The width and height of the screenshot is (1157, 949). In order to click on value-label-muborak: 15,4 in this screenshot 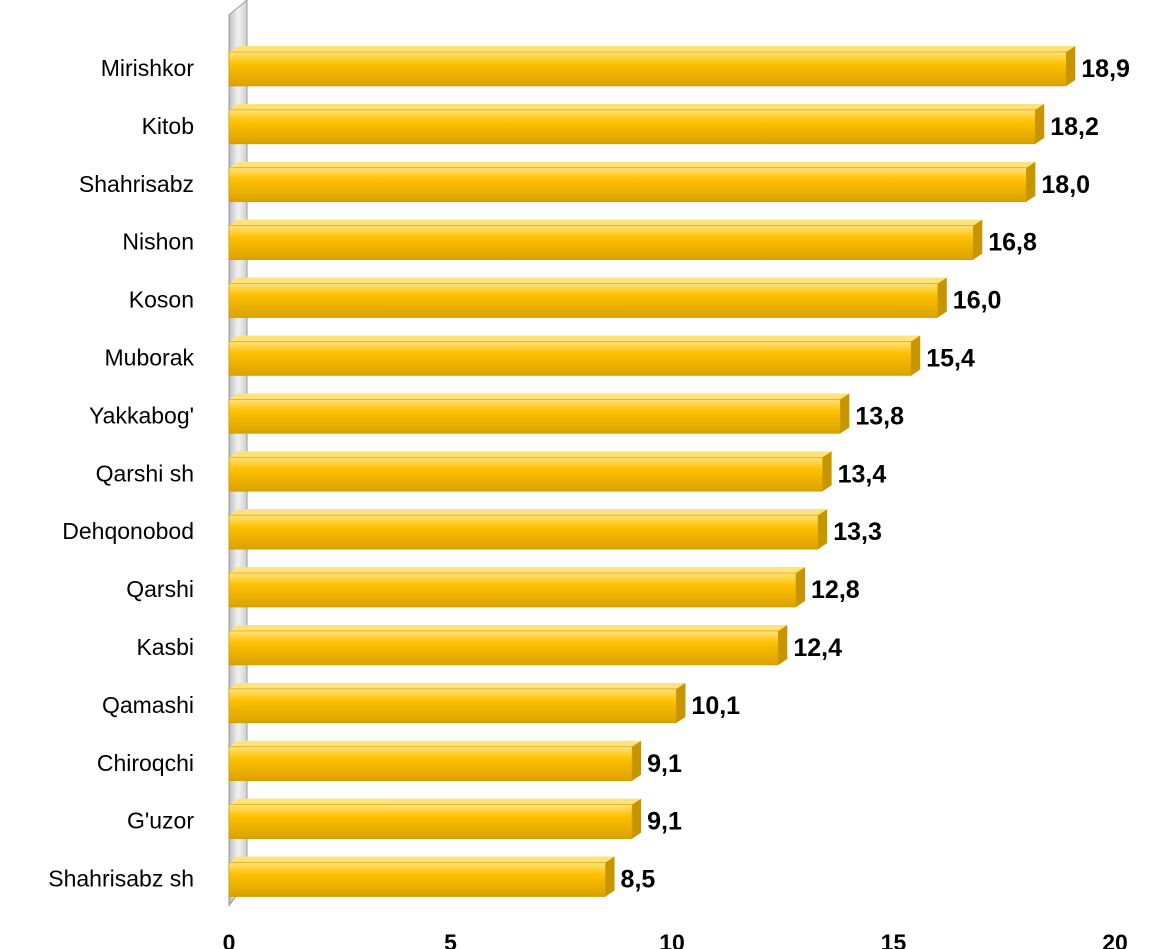, I will do `click(950, 358)`.